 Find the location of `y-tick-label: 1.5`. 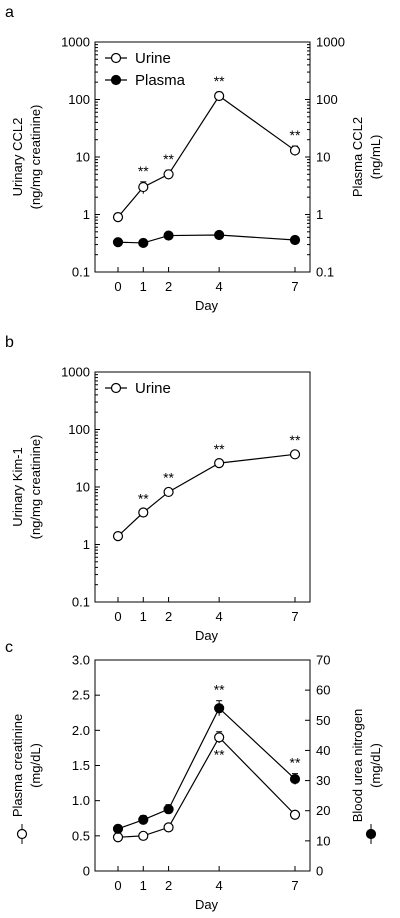

y-tick-label: 1.5 is located at coordinates (81, 765).